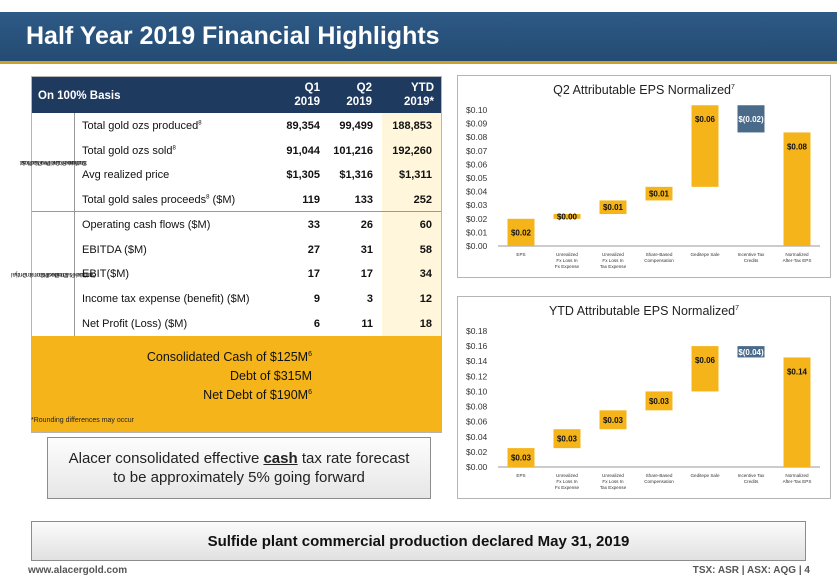  I want to click on cell-ytd: 60, so click(425, 224).